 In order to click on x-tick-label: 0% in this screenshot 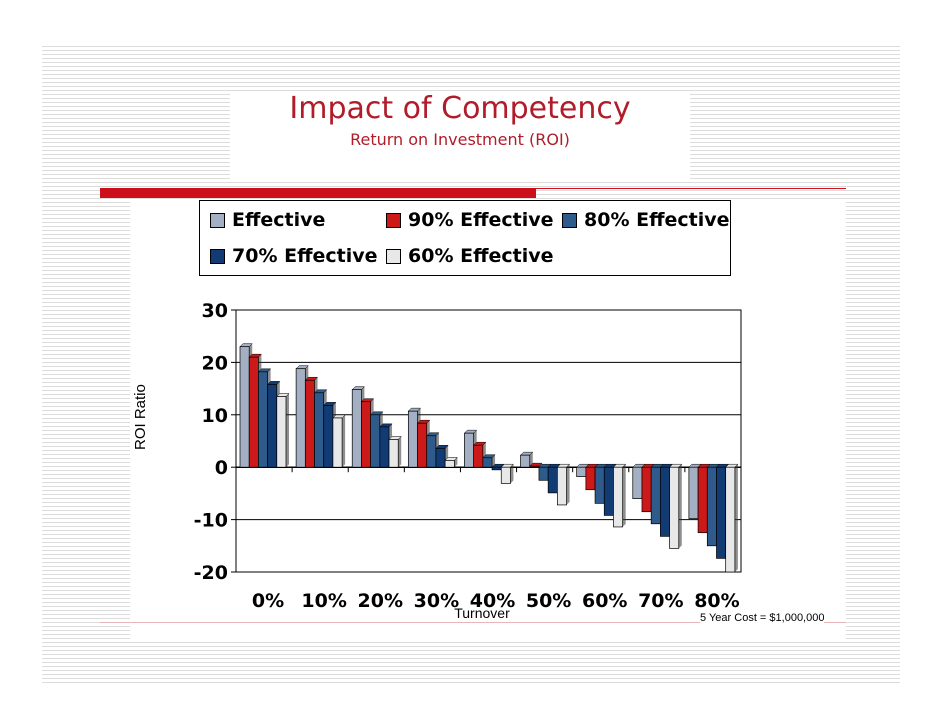, I will do `click(268, 601)`.